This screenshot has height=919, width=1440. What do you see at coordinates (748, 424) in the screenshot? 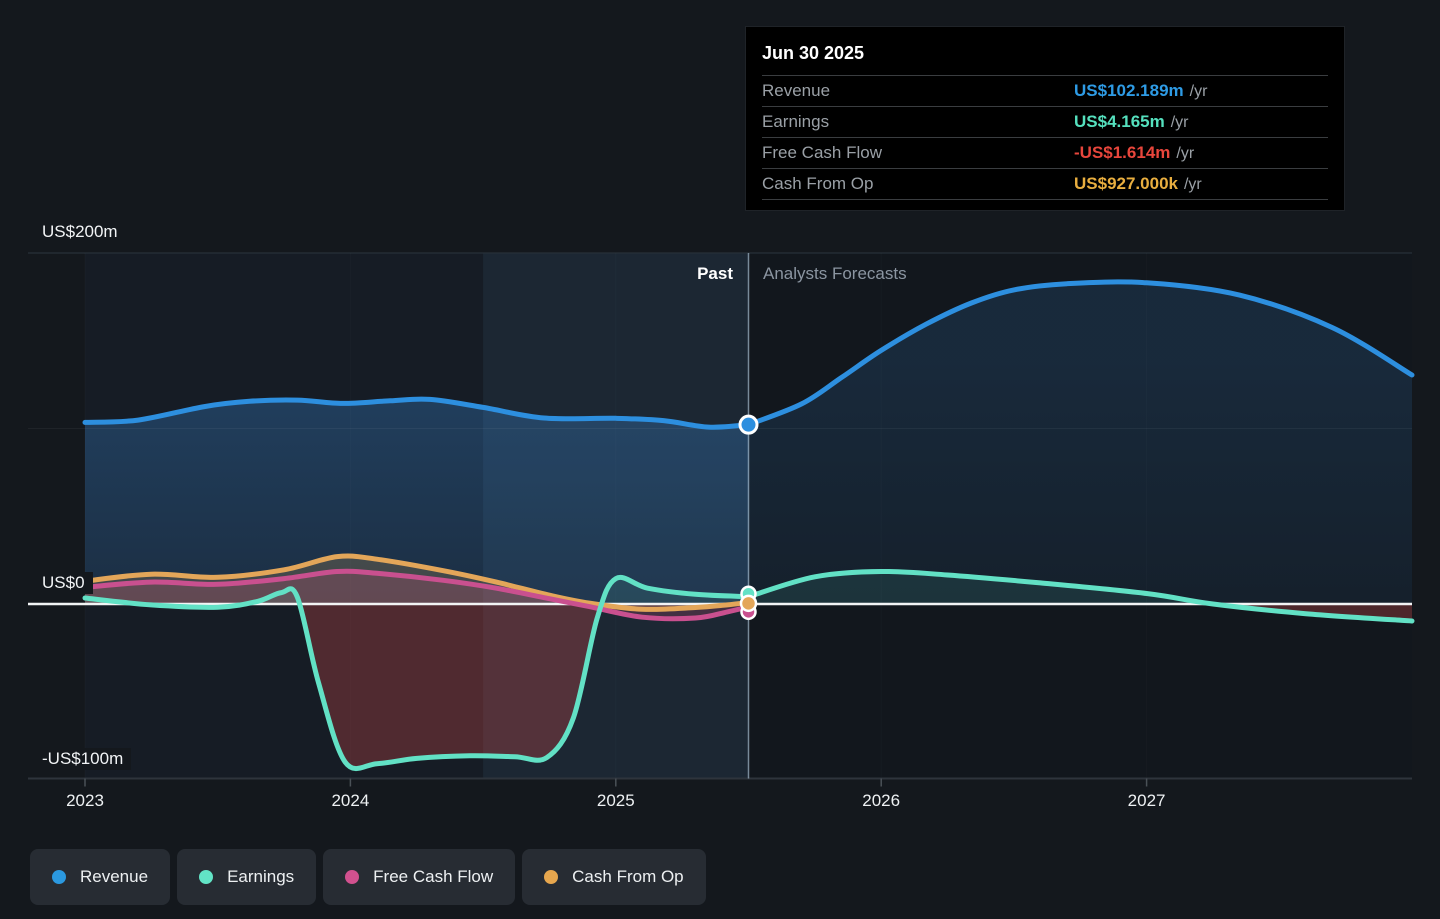
I see `marker-revenue` at bounding box center [748, 424].